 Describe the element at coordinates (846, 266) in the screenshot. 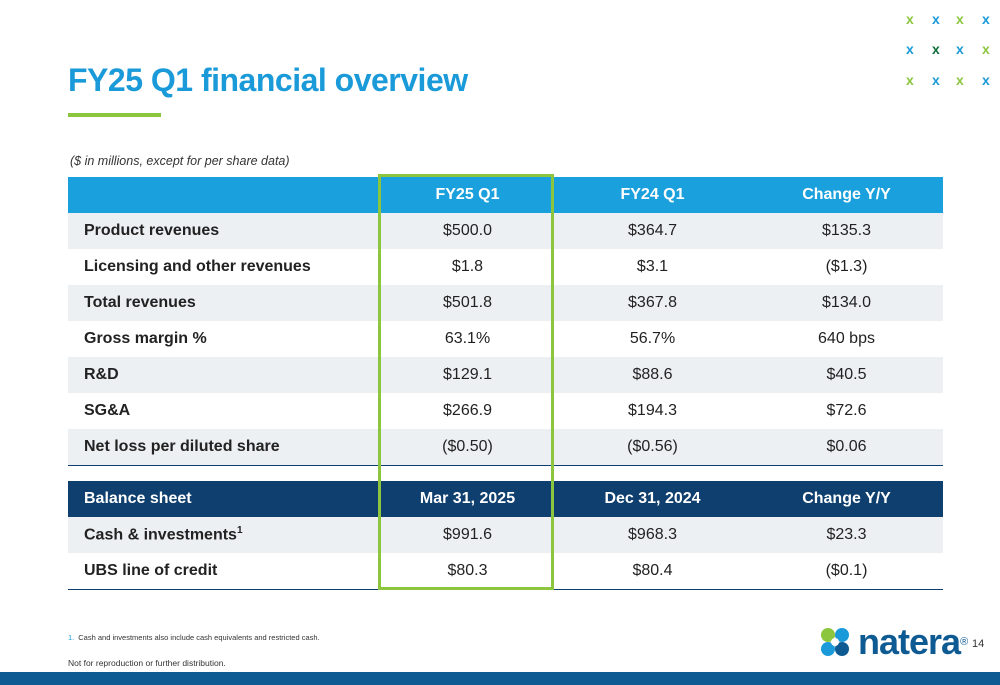

I see `cell-change: ($1.3)` at that location.